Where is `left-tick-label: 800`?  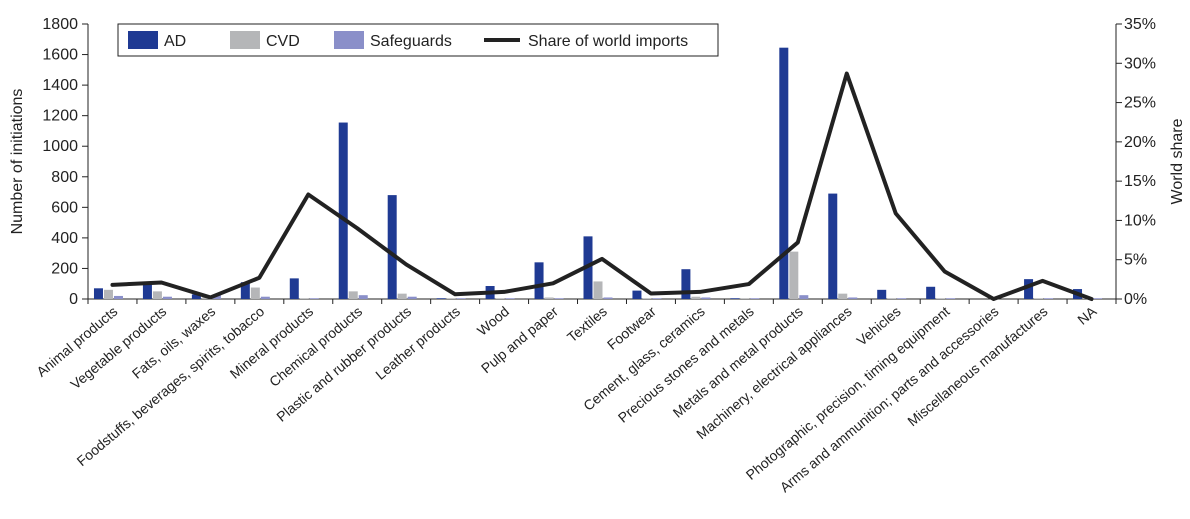 left-tick-label: 800 is located at coordinates (64, 177).